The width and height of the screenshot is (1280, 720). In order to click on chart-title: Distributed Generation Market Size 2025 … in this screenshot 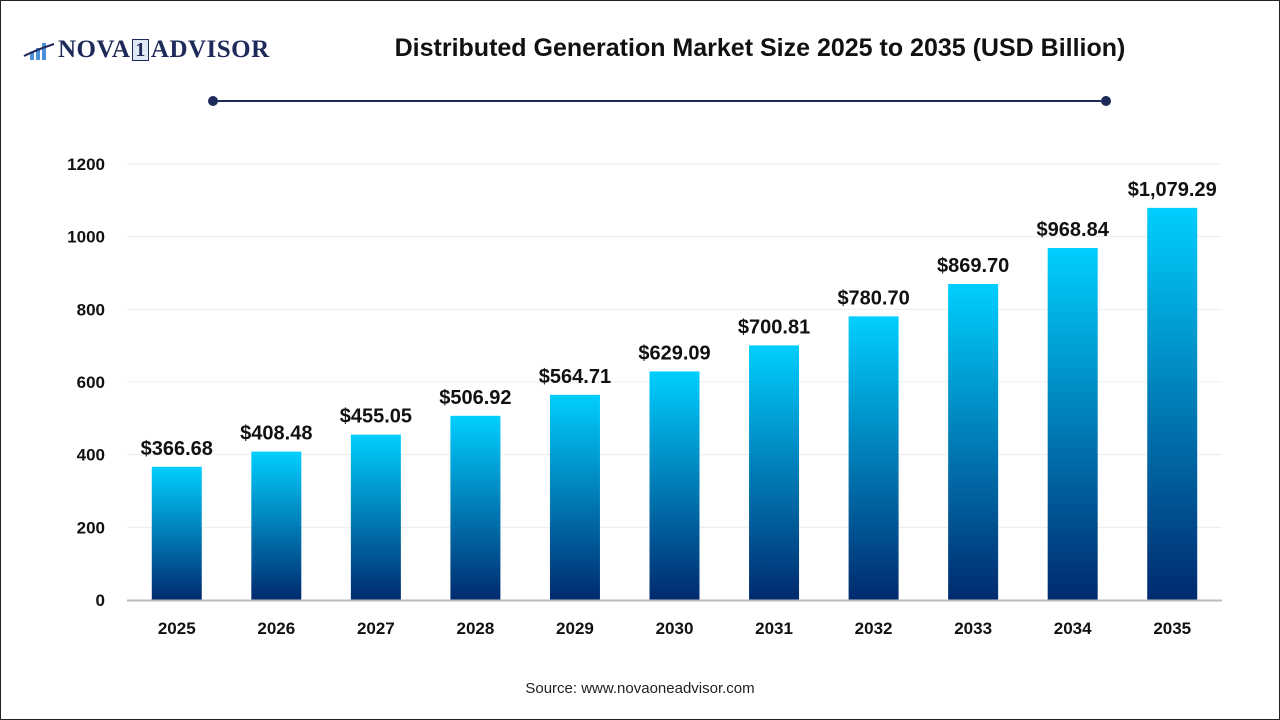, I will do `click(760, 48)`.